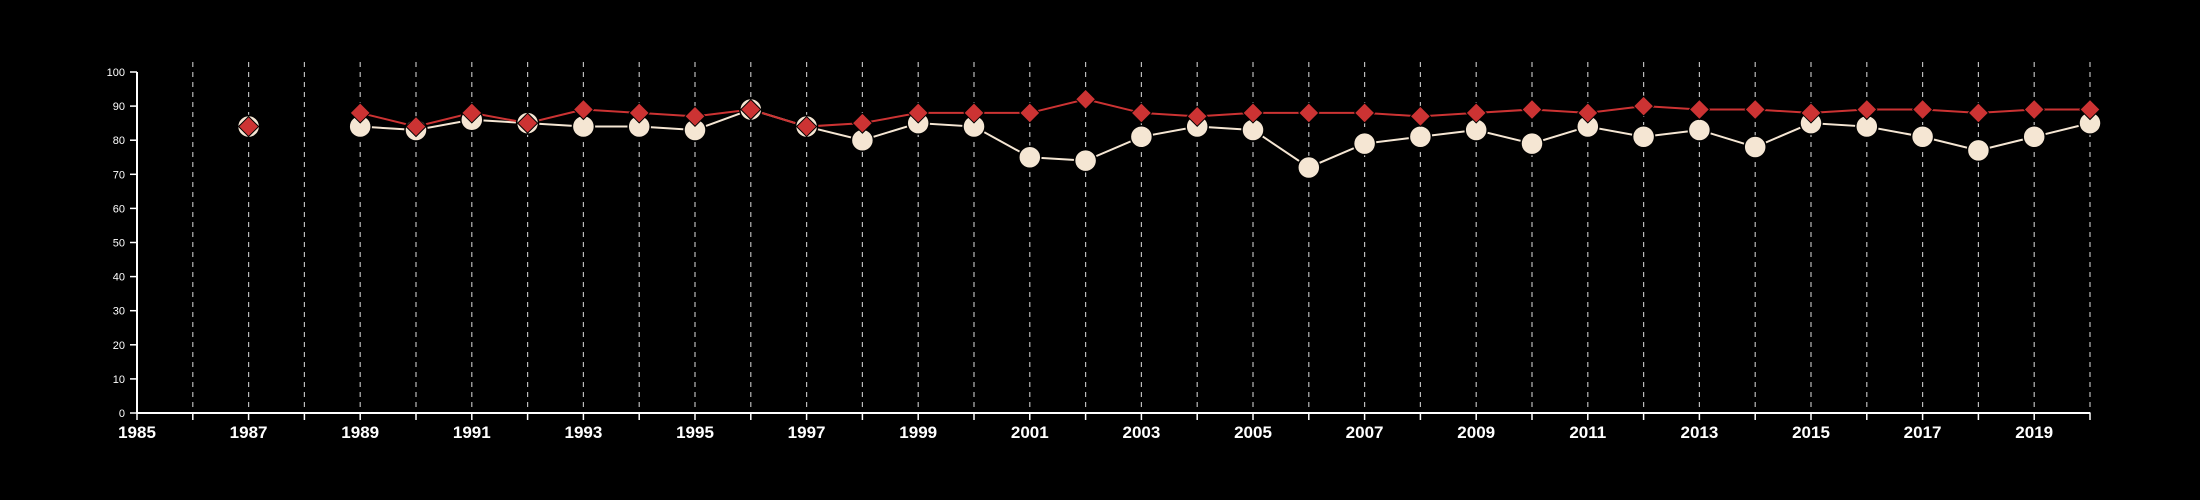 The image size is (2200, 500). I want to click on y-tick-label-70: 70, so click(119, 175).